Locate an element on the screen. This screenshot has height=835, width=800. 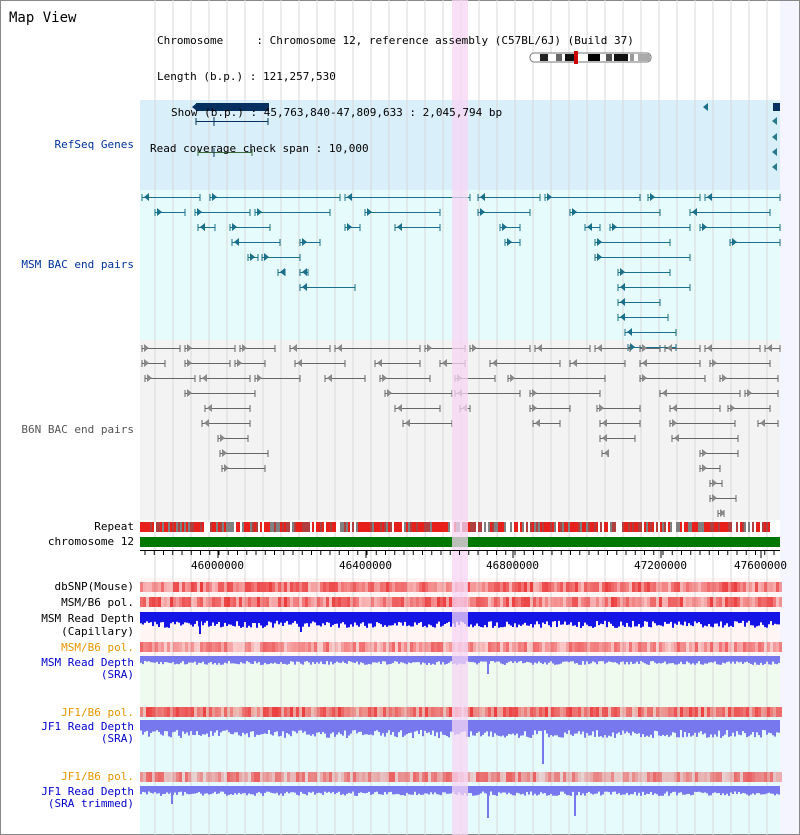
track-label-msm-bac: MSM BAC end pairs is located at coordinates (77, 264).